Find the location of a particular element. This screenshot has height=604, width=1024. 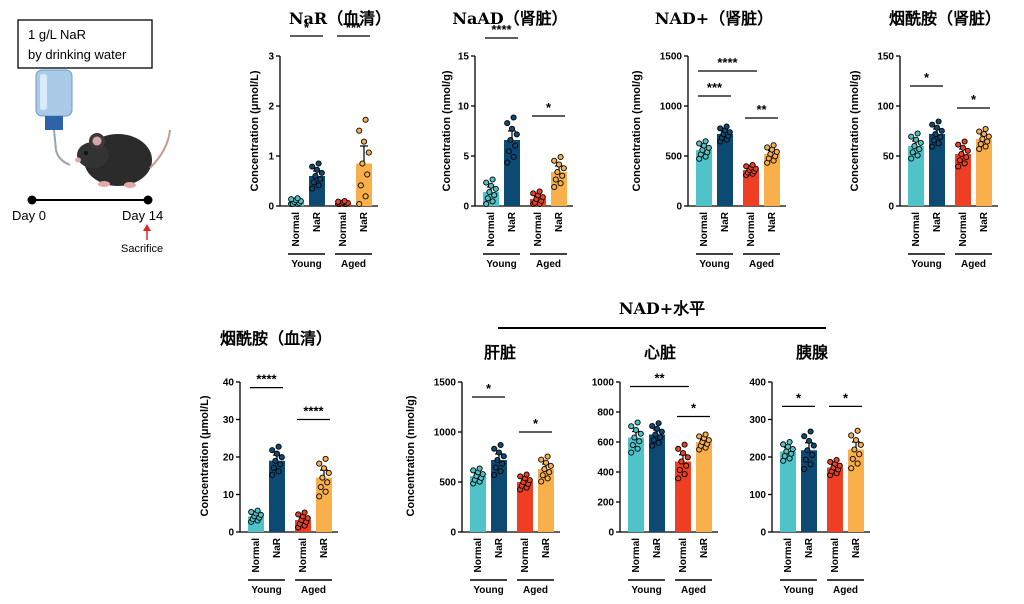

chart-title: NaAD（肾脏） is located at coordinates (509, 18).